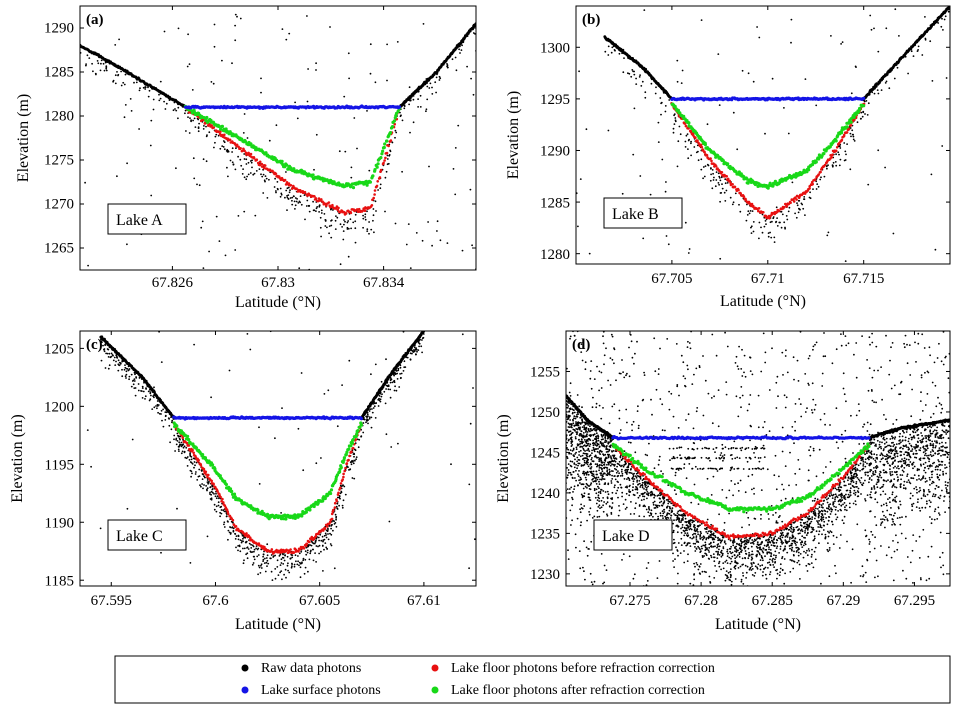 Image resolution: width=956 pixels, height=706 pixels. What do you see at coordinates (139, 220) in the screenshot?
I see `lake-label: Lake A` at bounding box center [139, 220].